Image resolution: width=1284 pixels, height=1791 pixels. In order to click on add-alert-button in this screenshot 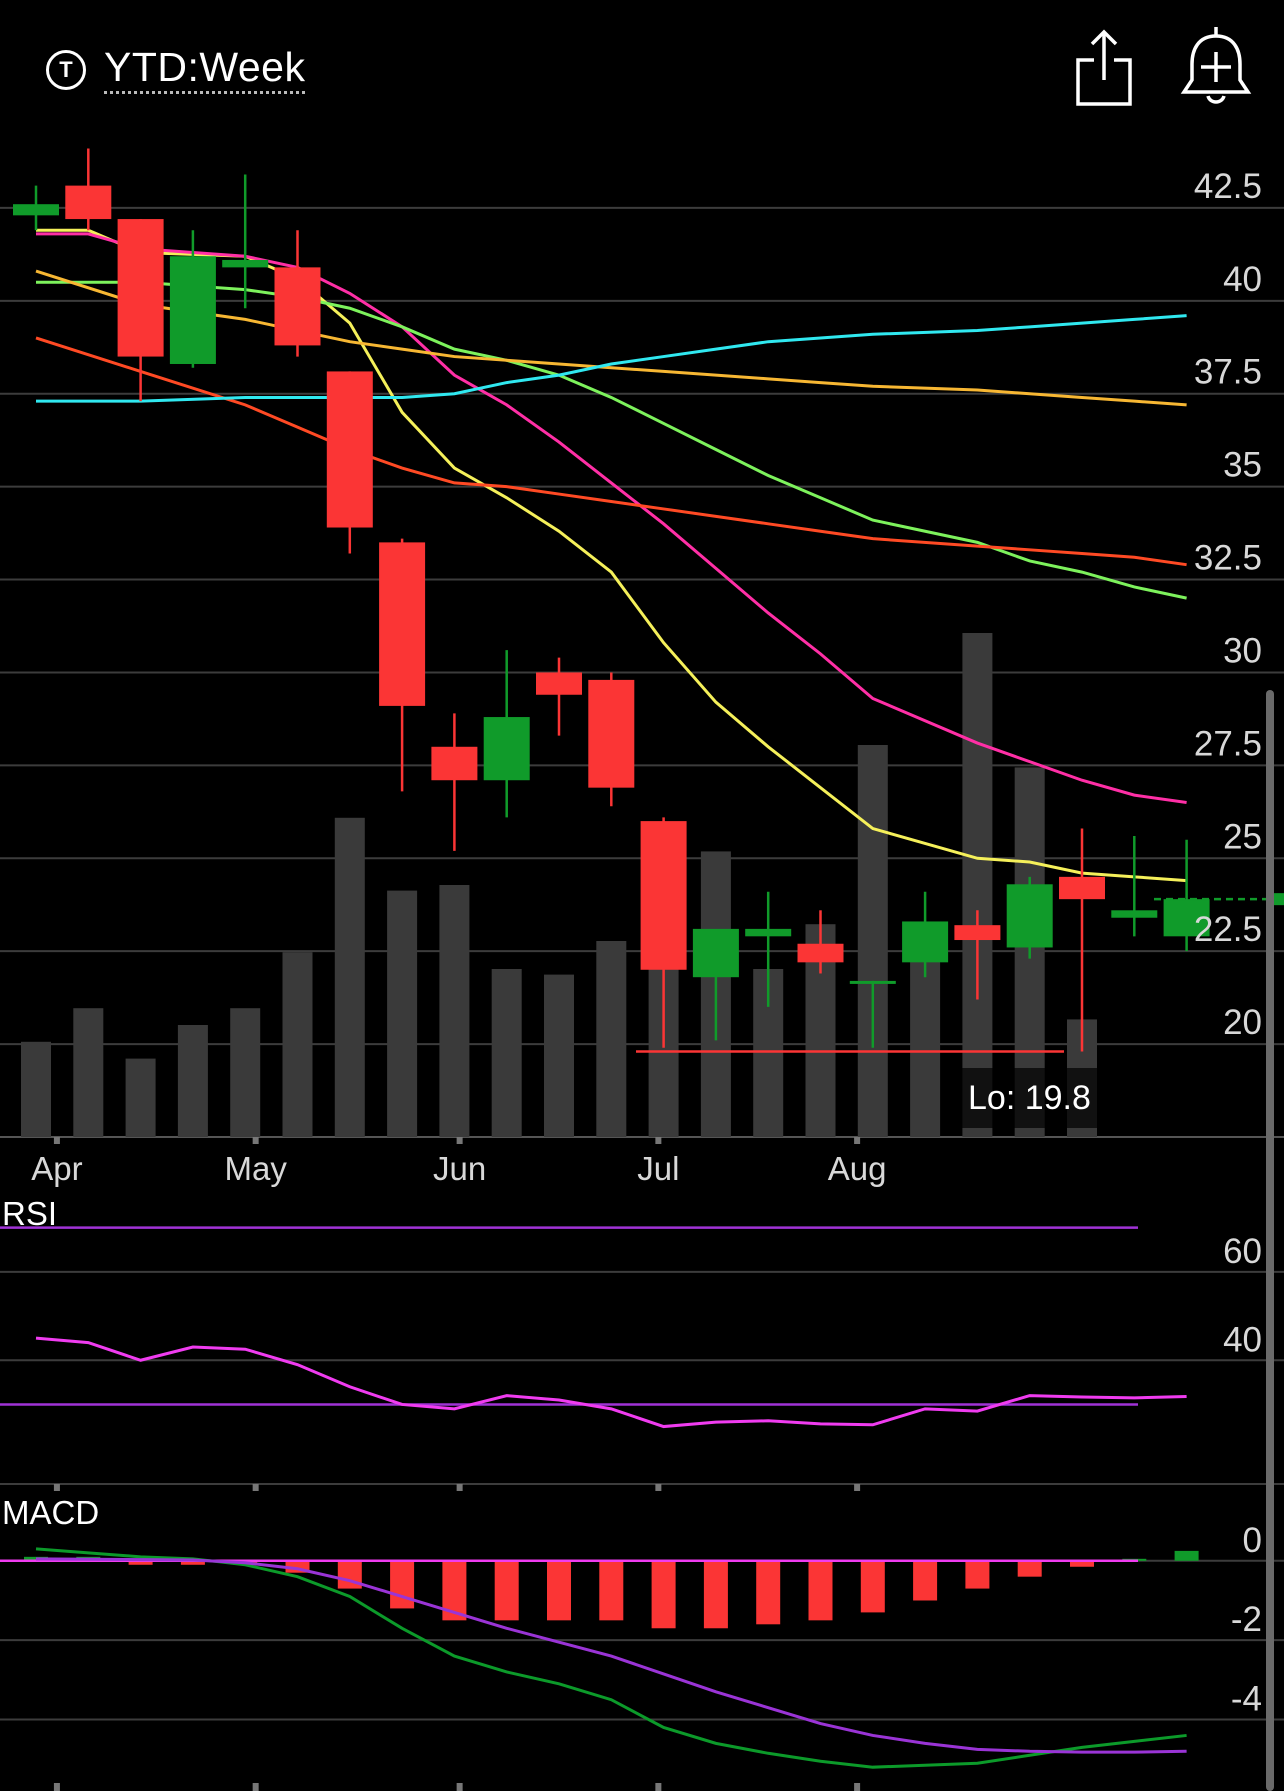, I will do `click(1216, 66)`.